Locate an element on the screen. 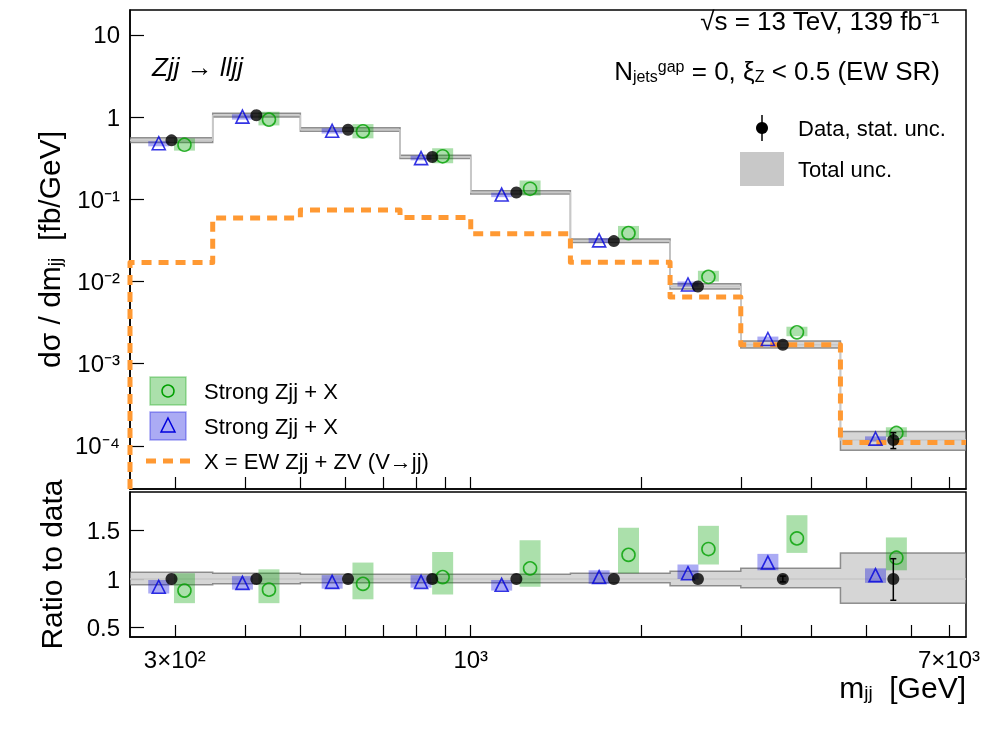 Image resolution: width=1002 pixels, height=731 pixels. y-tick-label: 0.5 is located at coordinates (103, 627).